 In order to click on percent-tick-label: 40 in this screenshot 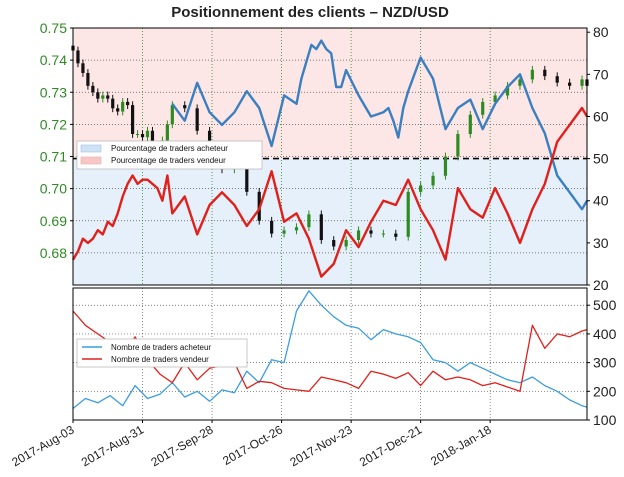, I will do `click(601, 201)`.